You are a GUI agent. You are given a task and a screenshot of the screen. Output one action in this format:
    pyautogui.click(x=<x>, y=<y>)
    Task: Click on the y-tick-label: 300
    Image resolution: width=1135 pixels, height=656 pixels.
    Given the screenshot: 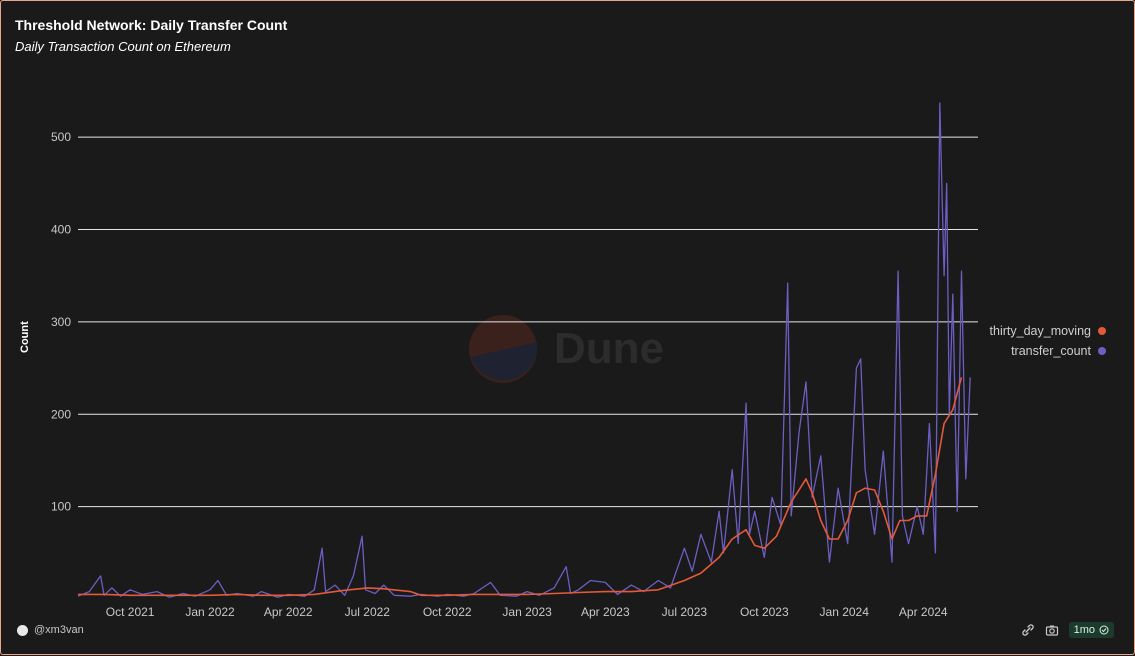 What is the action you would take?
    pyautogui.click(x=61, y=322)
    